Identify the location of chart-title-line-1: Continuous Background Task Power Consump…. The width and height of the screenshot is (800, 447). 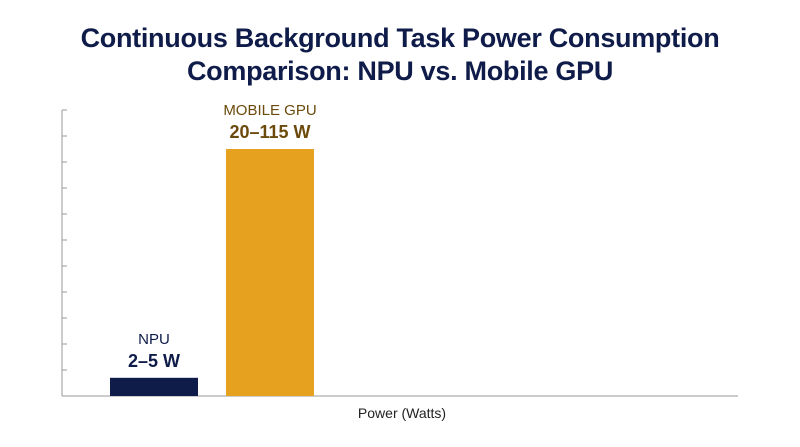
(400, 38).